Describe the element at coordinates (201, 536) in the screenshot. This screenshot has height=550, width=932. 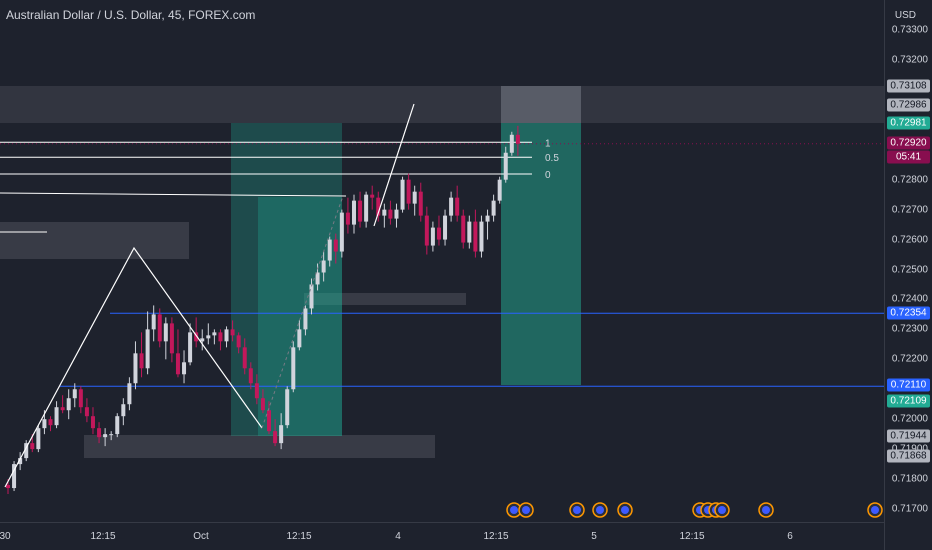
I see `time-tick-label: Oct` at that location.